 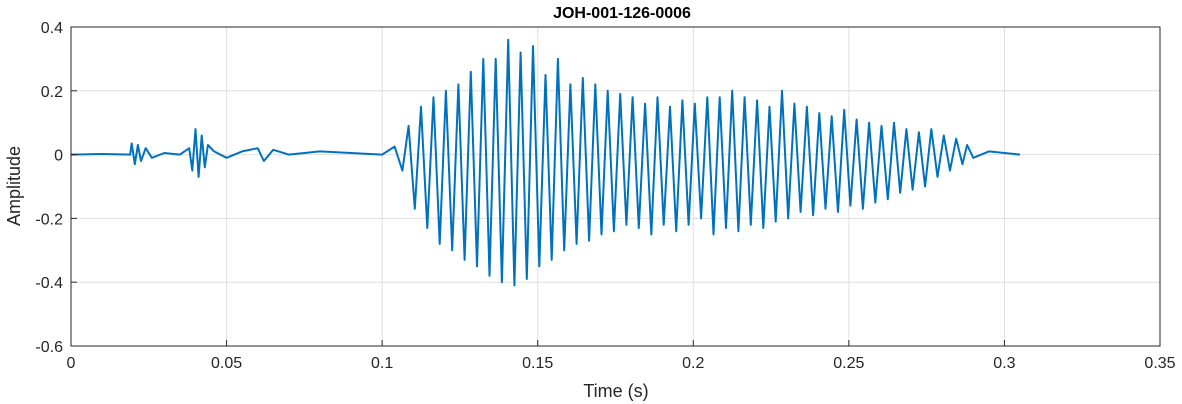 What do you see at coordinates (49, 219) in the screenshot?
I see `y-tick-label: -0.2` at bounding box center [49, 219].